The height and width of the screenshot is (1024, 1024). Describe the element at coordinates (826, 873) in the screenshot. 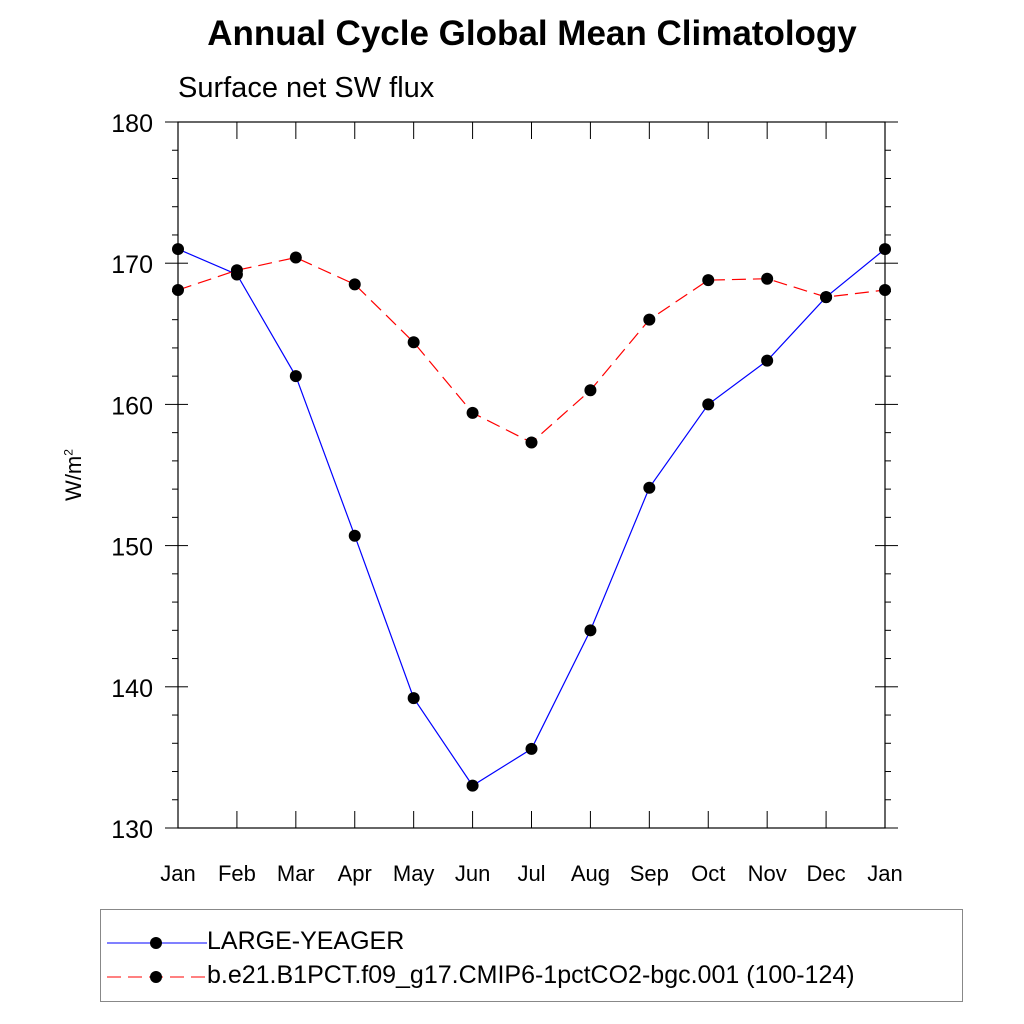

I see `x-tick-label: Dec` at that location.